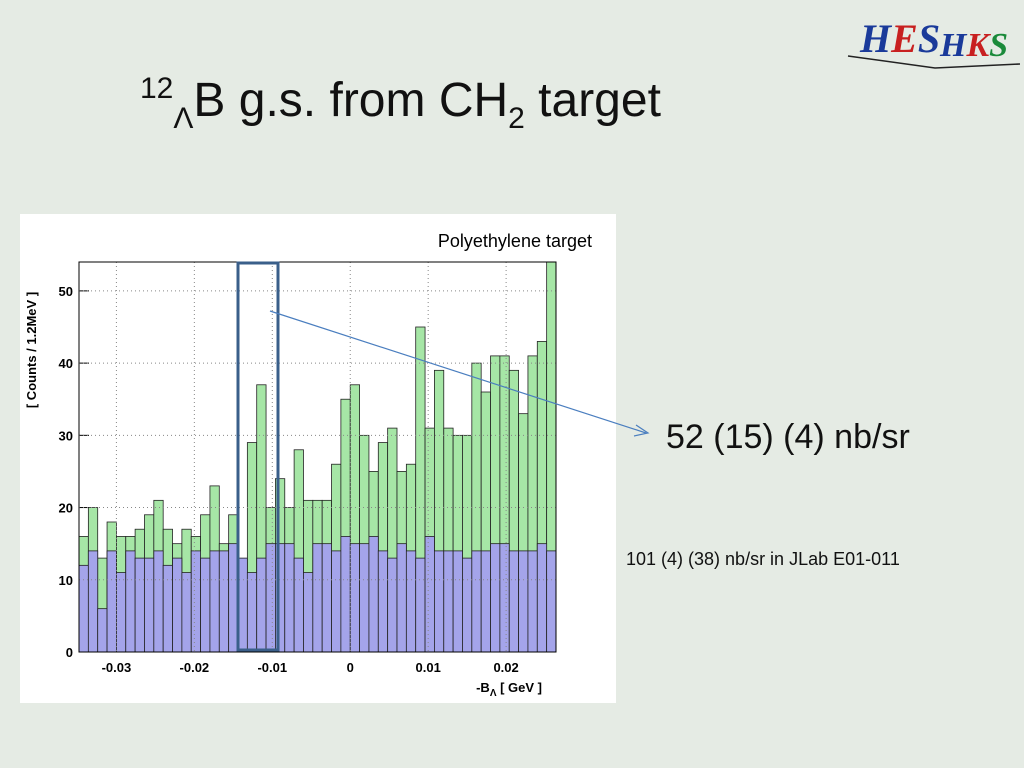  What do you see at coordinates (272, 667) in the screenshot?
I see `x-tick-label: -0.01` at bounding box center [272, 667].